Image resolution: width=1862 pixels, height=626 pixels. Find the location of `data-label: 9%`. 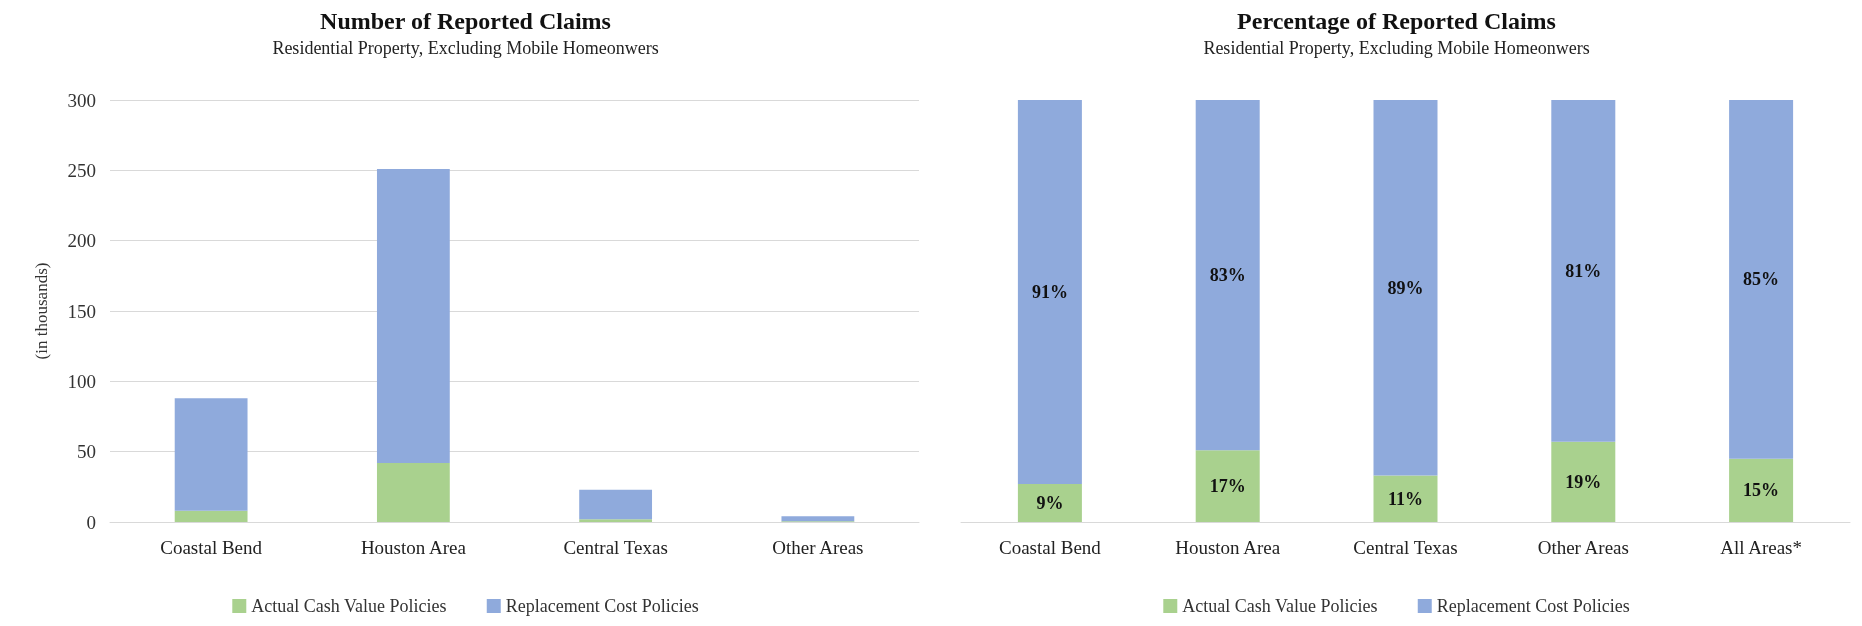

data-label: 9% is located at coordinates (1050, 503).